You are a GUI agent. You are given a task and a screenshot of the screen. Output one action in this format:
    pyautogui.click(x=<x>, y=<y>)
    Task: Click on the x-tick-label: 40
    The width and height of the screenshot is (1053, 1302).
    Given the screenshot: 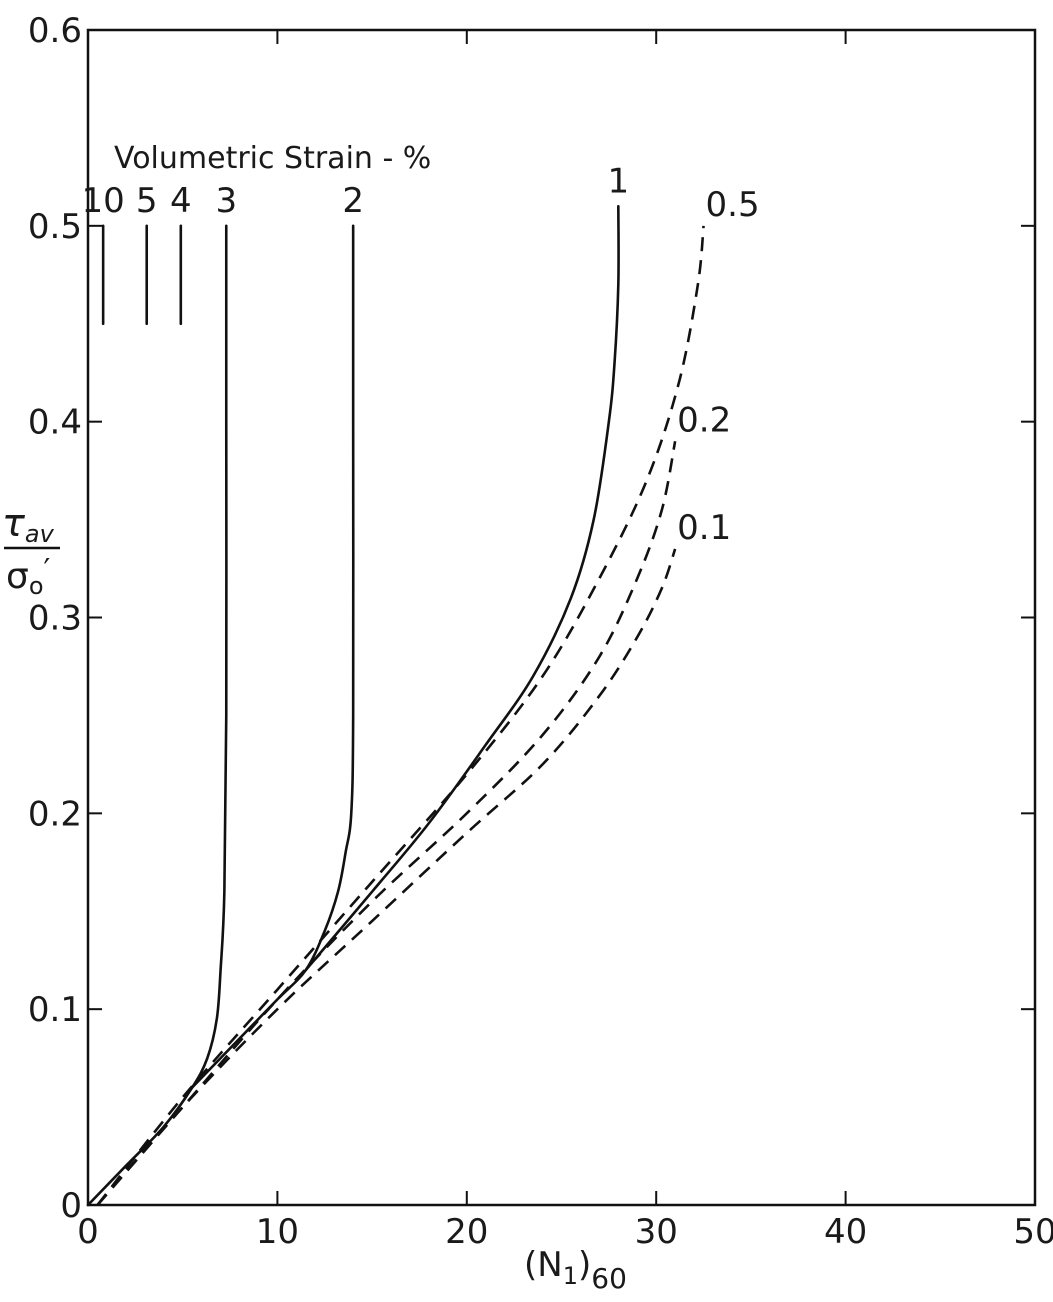 What is the action you would take?
    pyautogui.click(x=845, y=1232)
    